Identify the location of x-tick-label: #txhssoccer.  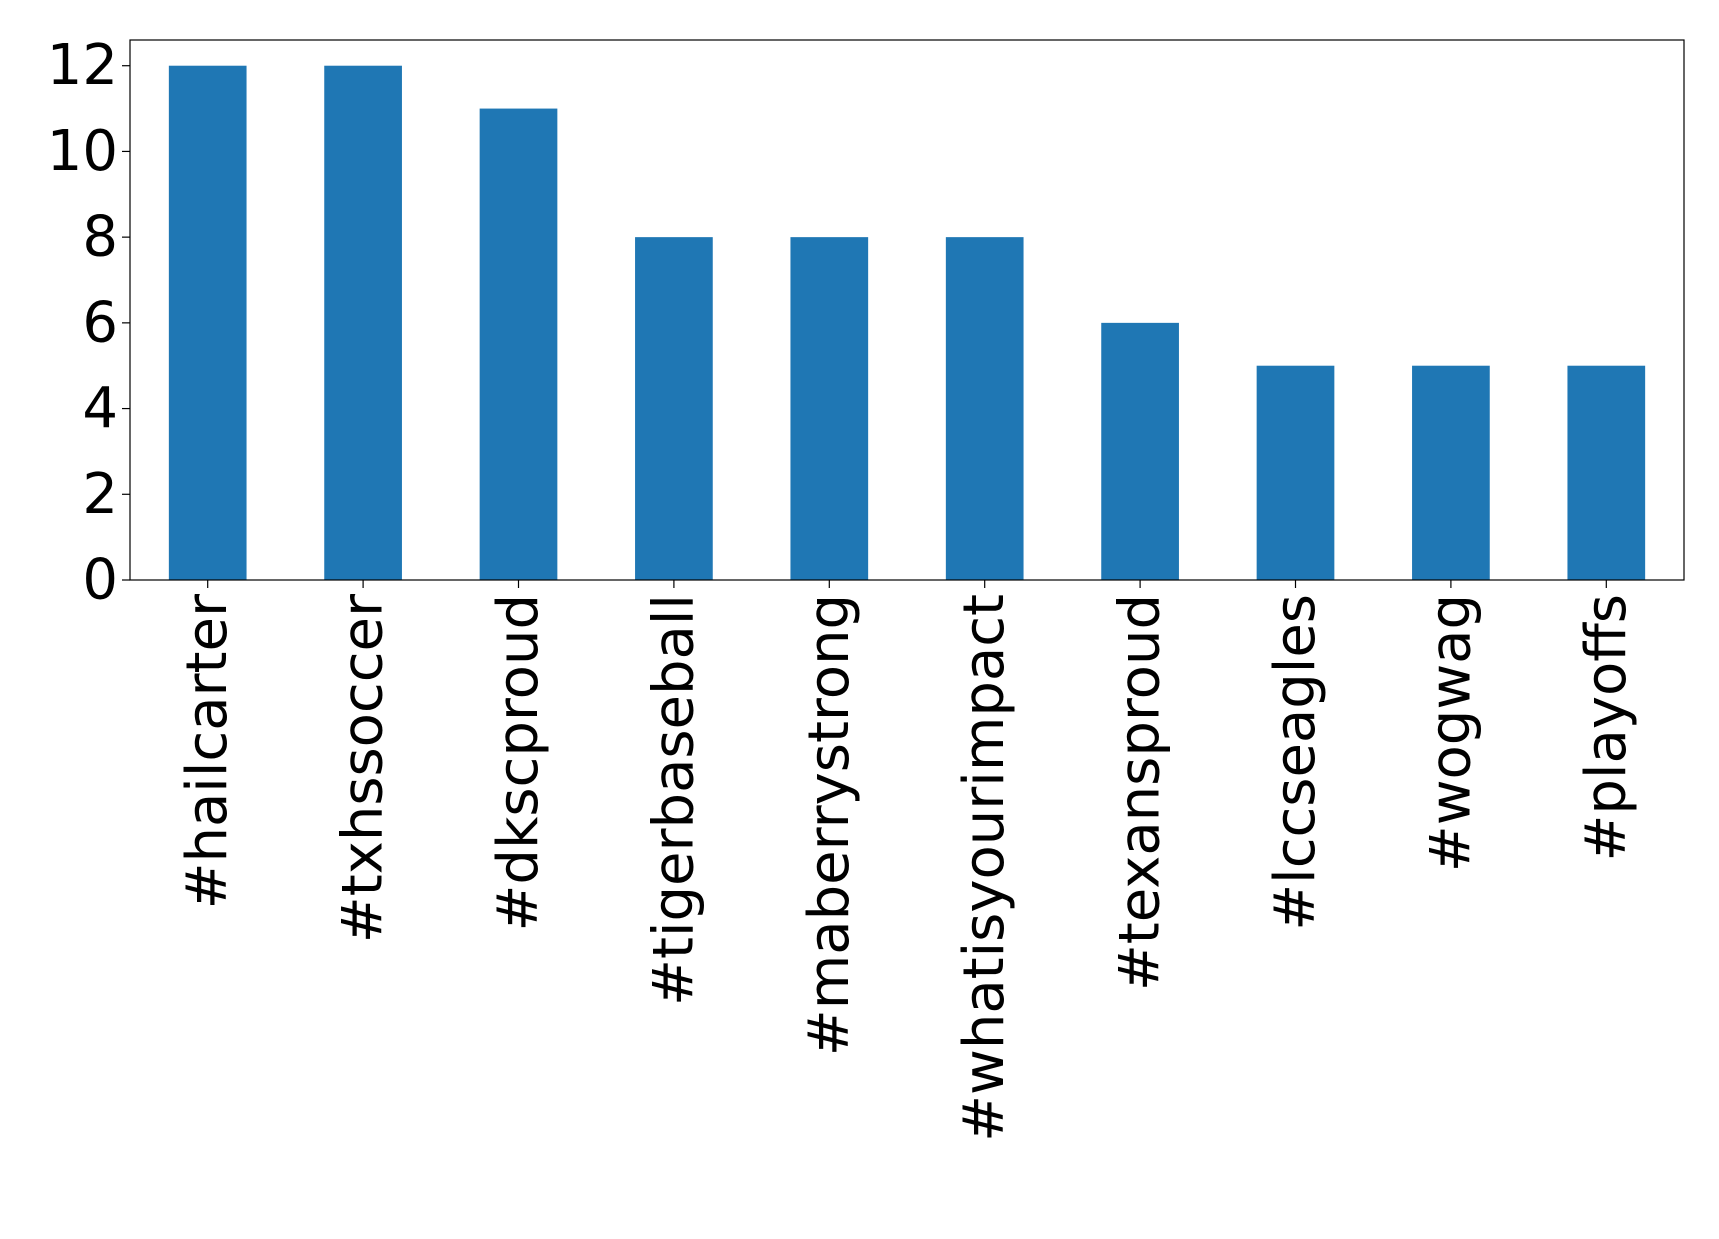
(363, 768).